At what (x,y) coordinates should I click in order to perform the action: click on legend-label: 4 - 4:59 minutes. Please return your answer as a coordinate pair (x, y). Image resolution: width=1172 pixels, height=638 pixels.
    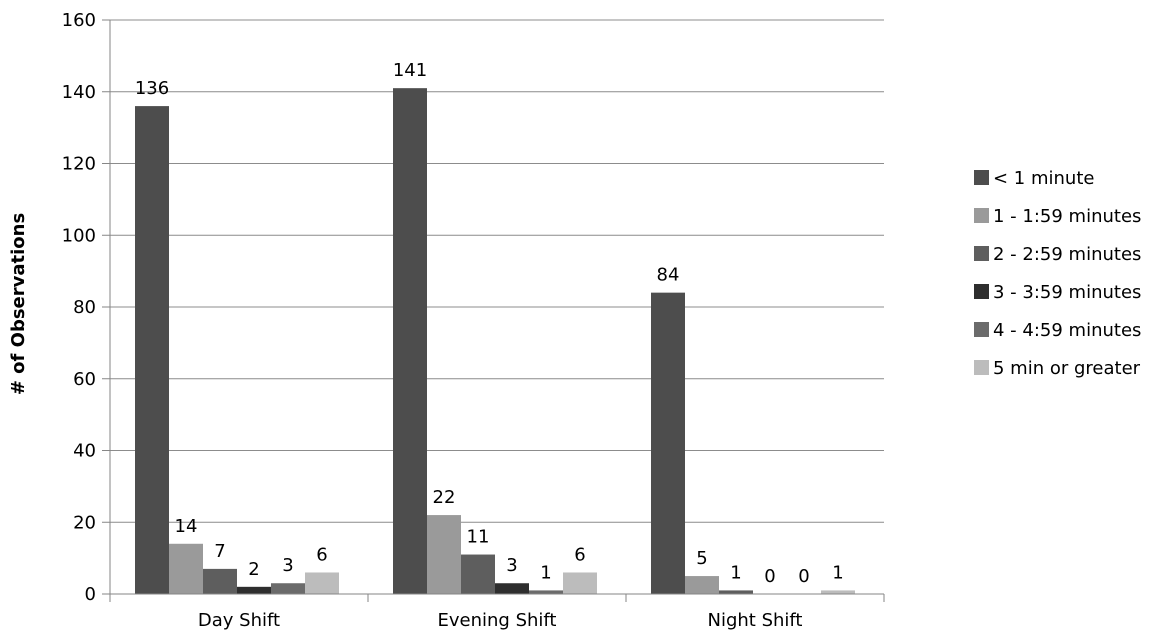
    Looking at the image, I should click on (1067, 330).